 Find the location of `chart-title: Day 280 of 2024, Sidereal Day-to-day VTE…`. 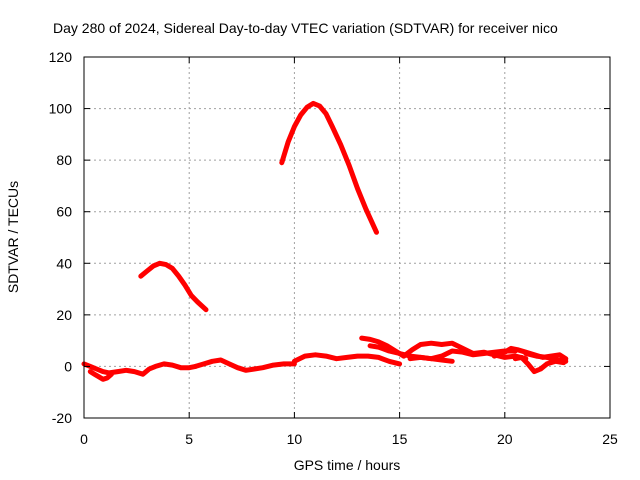

chart-title: Day 280 of 2024, Sidereal Day-to-day VTE… is located at coordinates (305, 28).